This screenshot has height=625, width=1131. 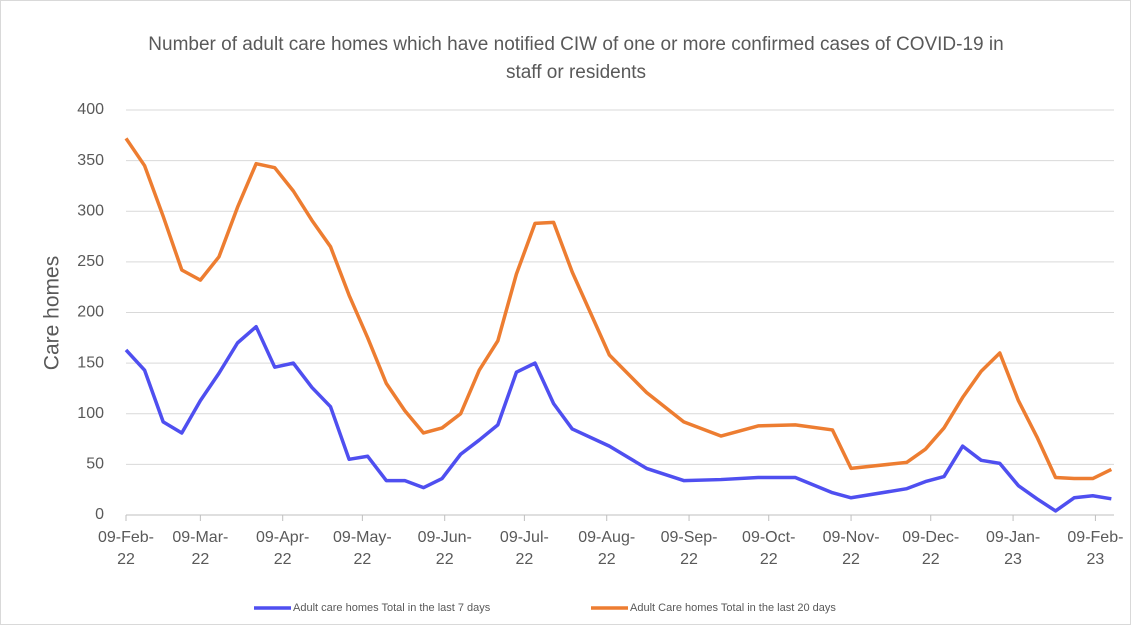 What do you see at coordinates (126, 548) in the screenshot?
I see `x-tick-label: 09-Feb-22` at bounding box center [126, 548].